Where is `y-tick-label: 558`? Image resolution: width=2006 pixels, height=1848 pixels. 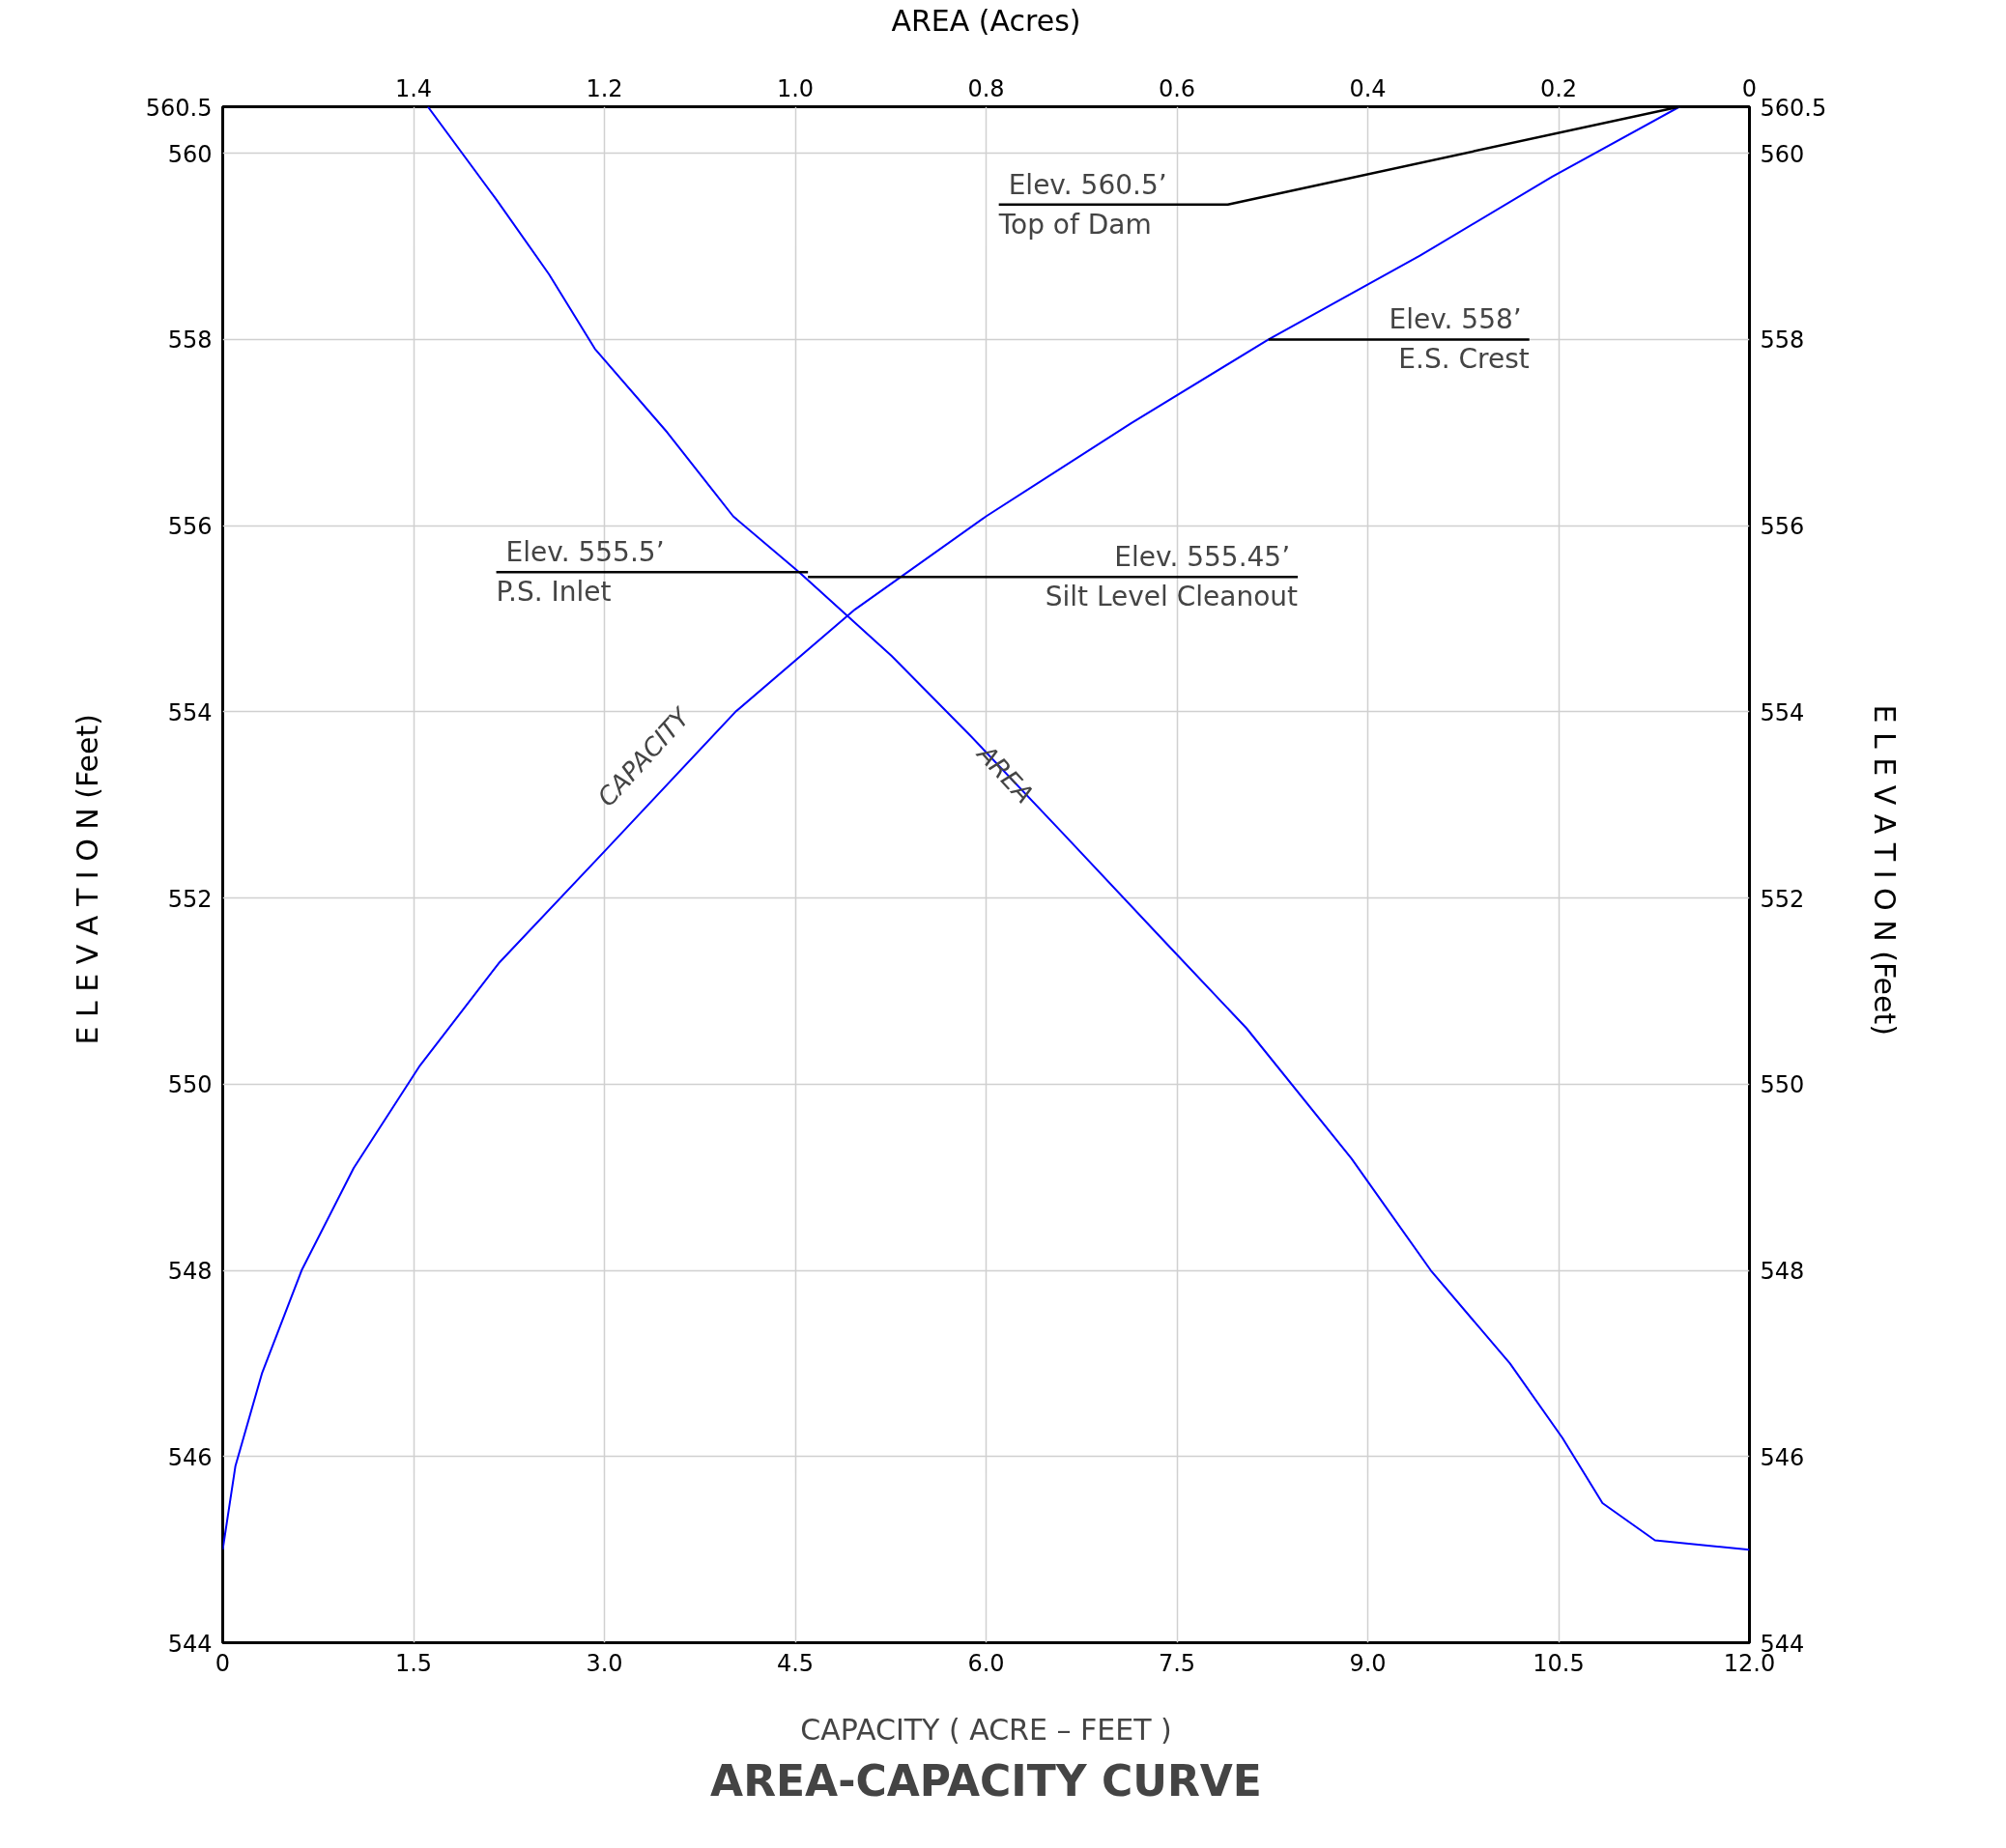
y-tick-label: 558 is located at coordinates (190, 341).